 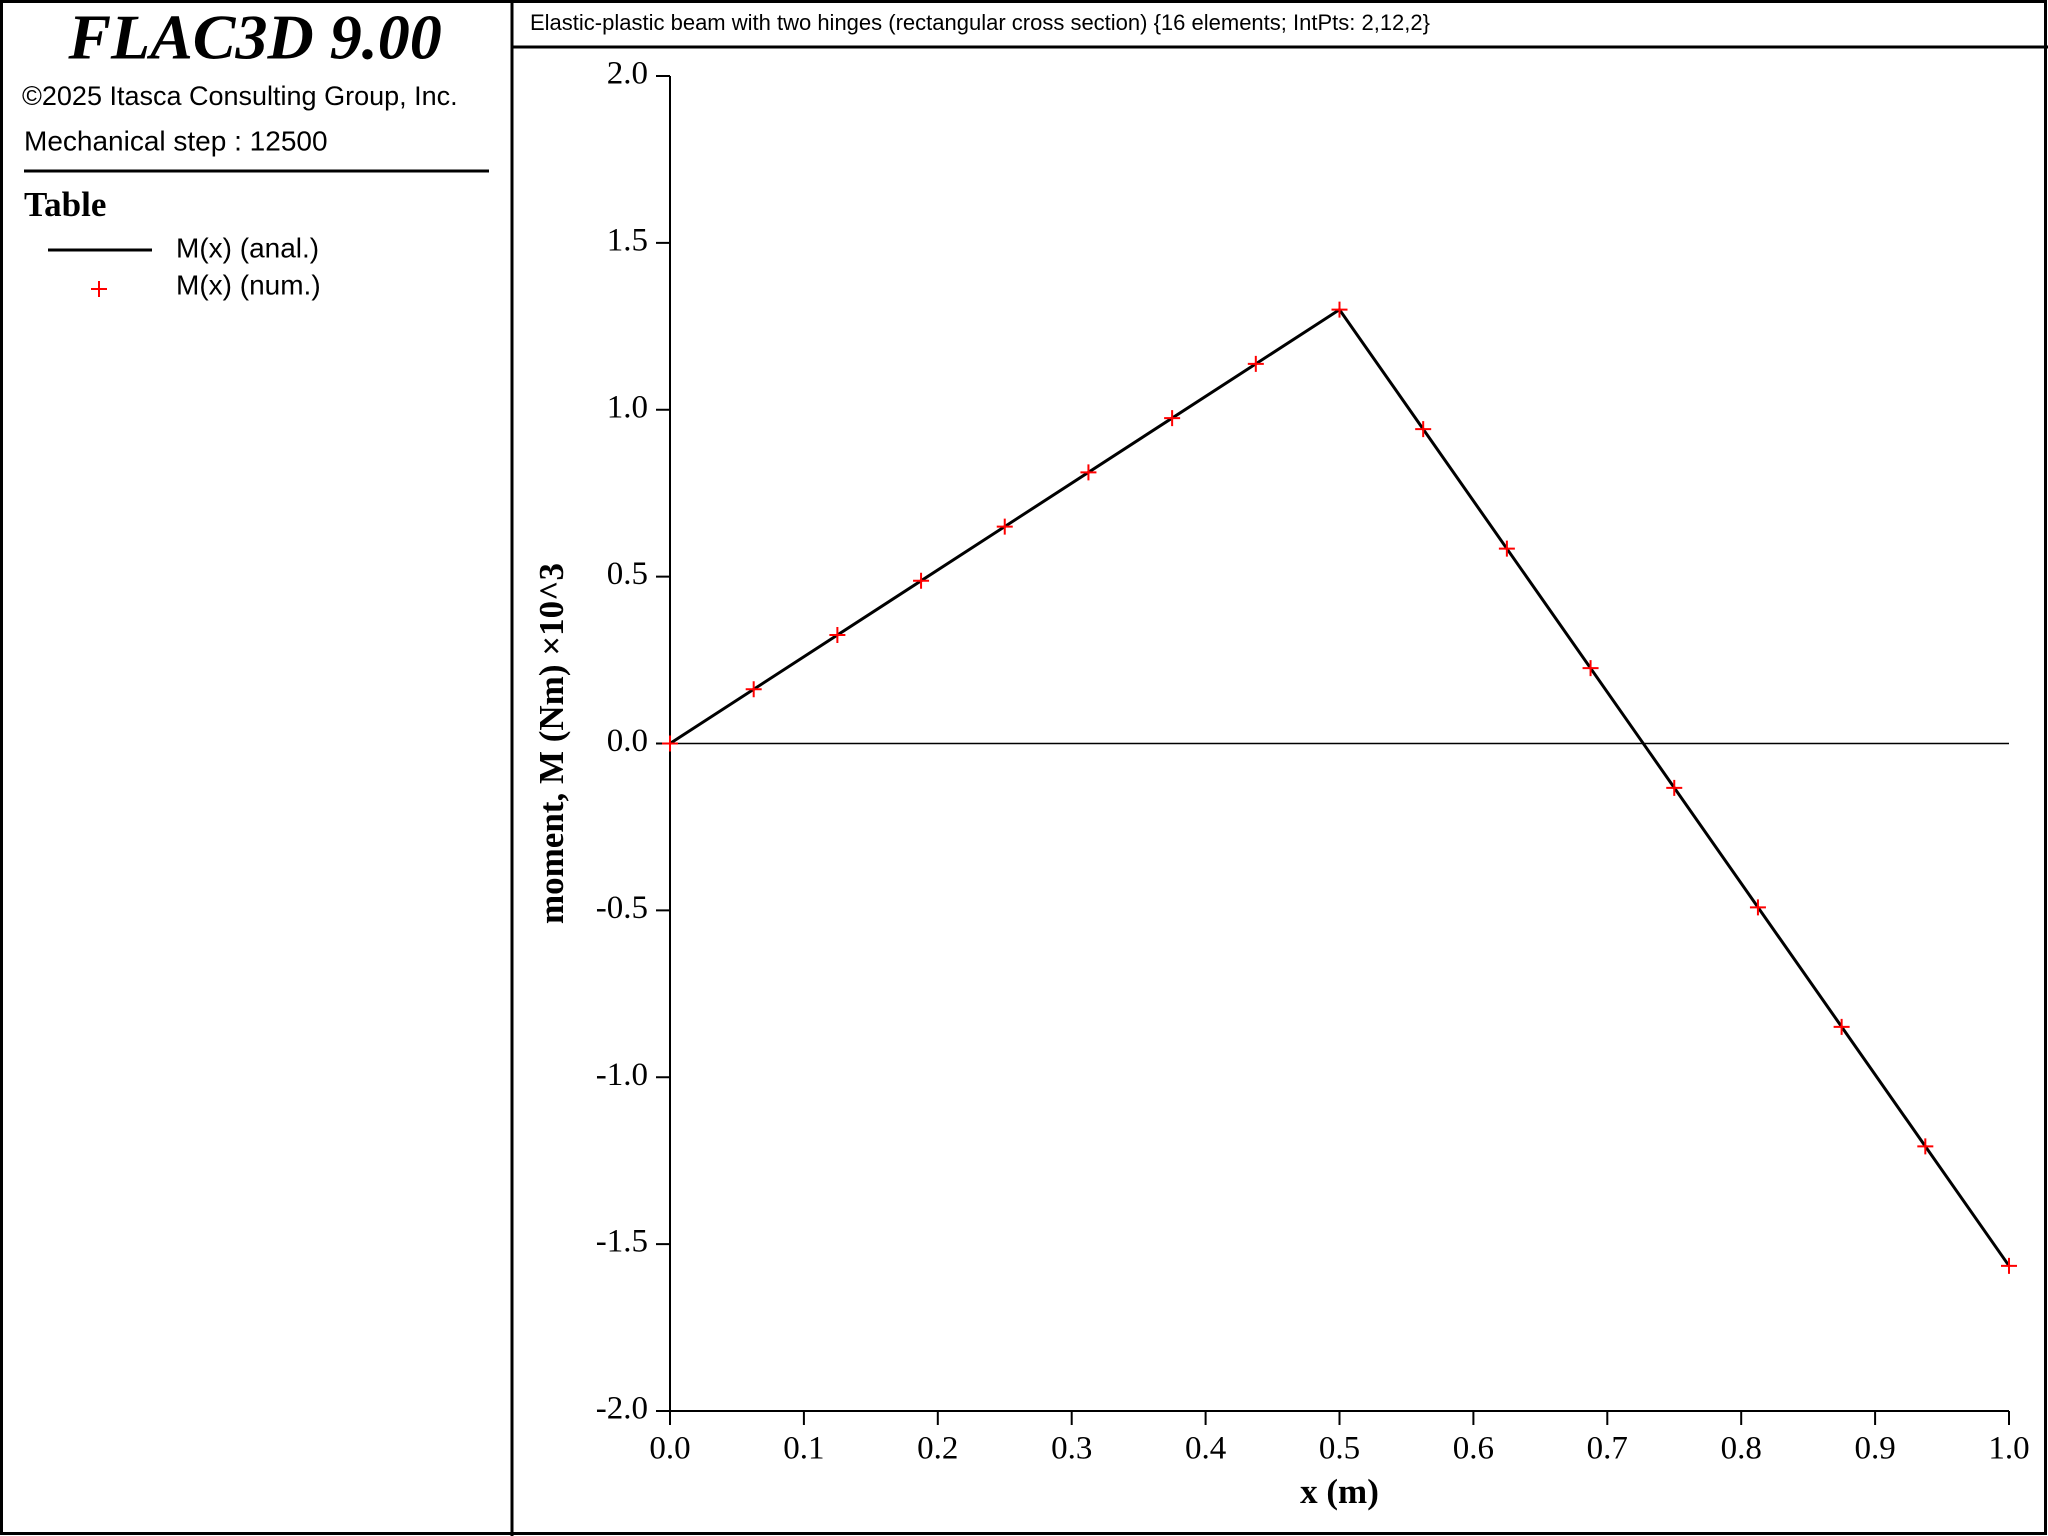 What do you see at coordinates (65, 204) in the screenshot?
I see `legend-title: Table` at bounding box center [65, 204].